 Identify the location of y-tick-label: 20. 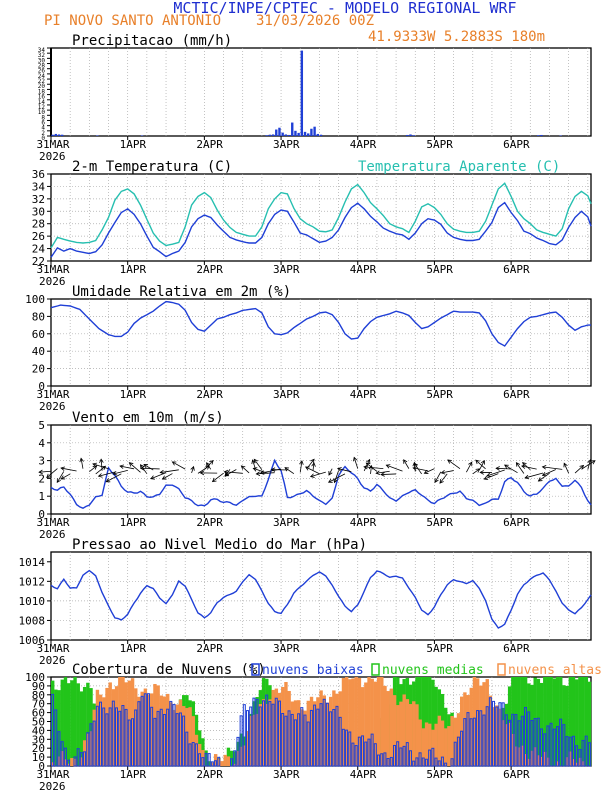
(38, 748).